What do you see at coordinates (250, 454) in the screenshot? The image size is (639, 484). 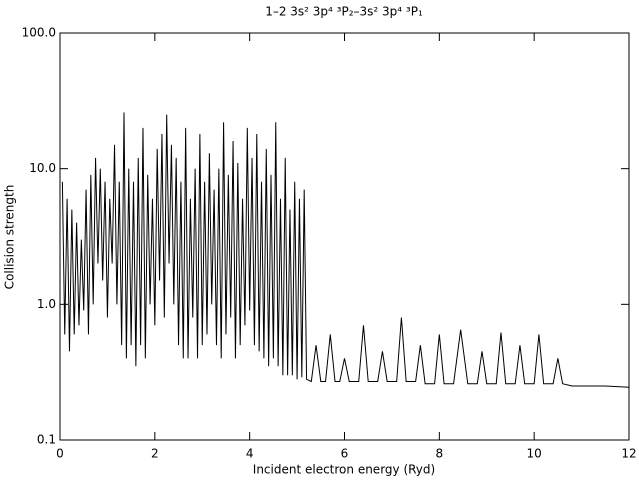 I see `x-tick-label: 4` at bounding box center [250, 454].